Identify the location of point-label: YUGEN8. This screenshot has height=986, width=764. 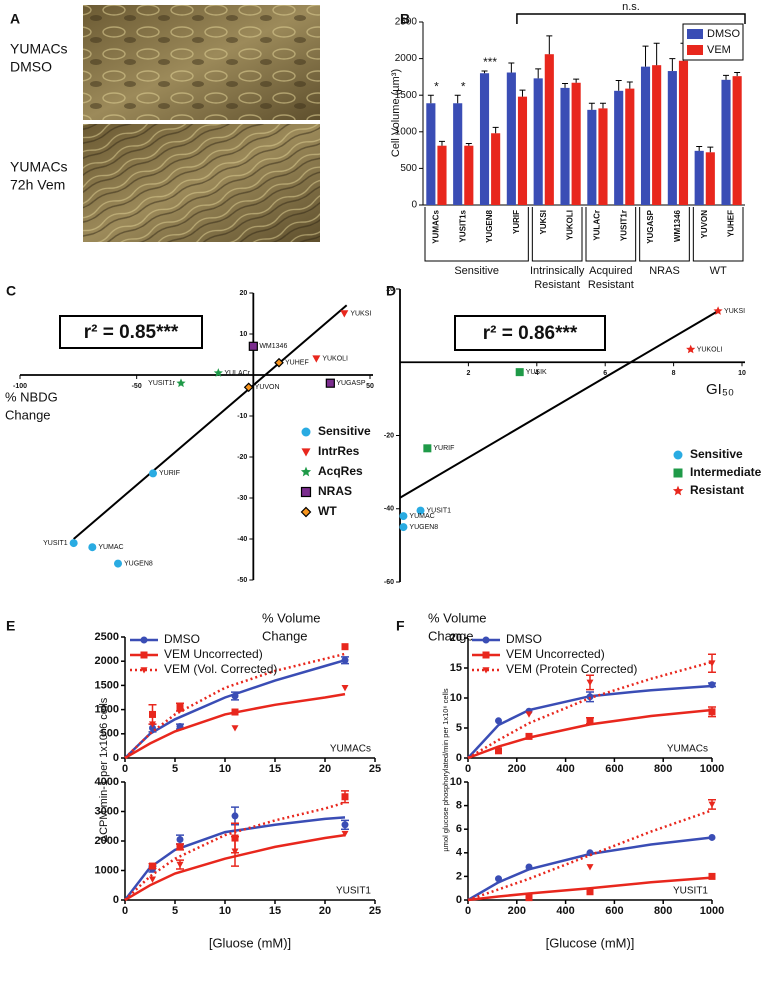
(423, 527).